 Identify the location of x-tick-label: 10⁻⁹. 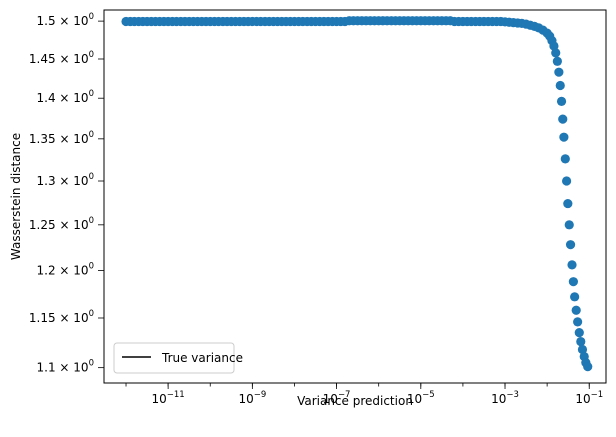
(252, 398).